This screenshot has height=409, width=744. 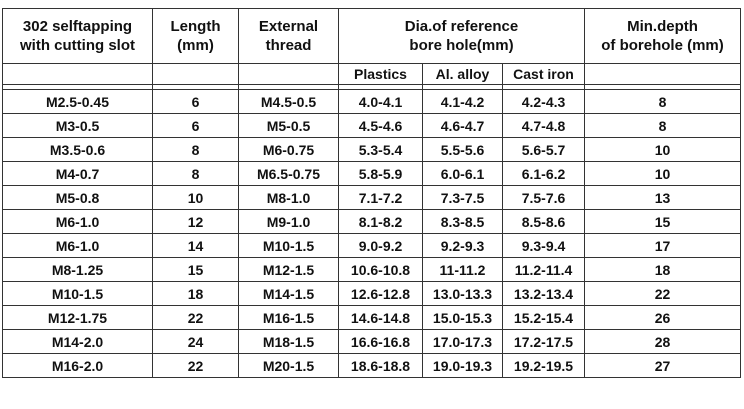 I want to click on cell-cast-iron: 6.1-6.2, so click(x=543, y=173).